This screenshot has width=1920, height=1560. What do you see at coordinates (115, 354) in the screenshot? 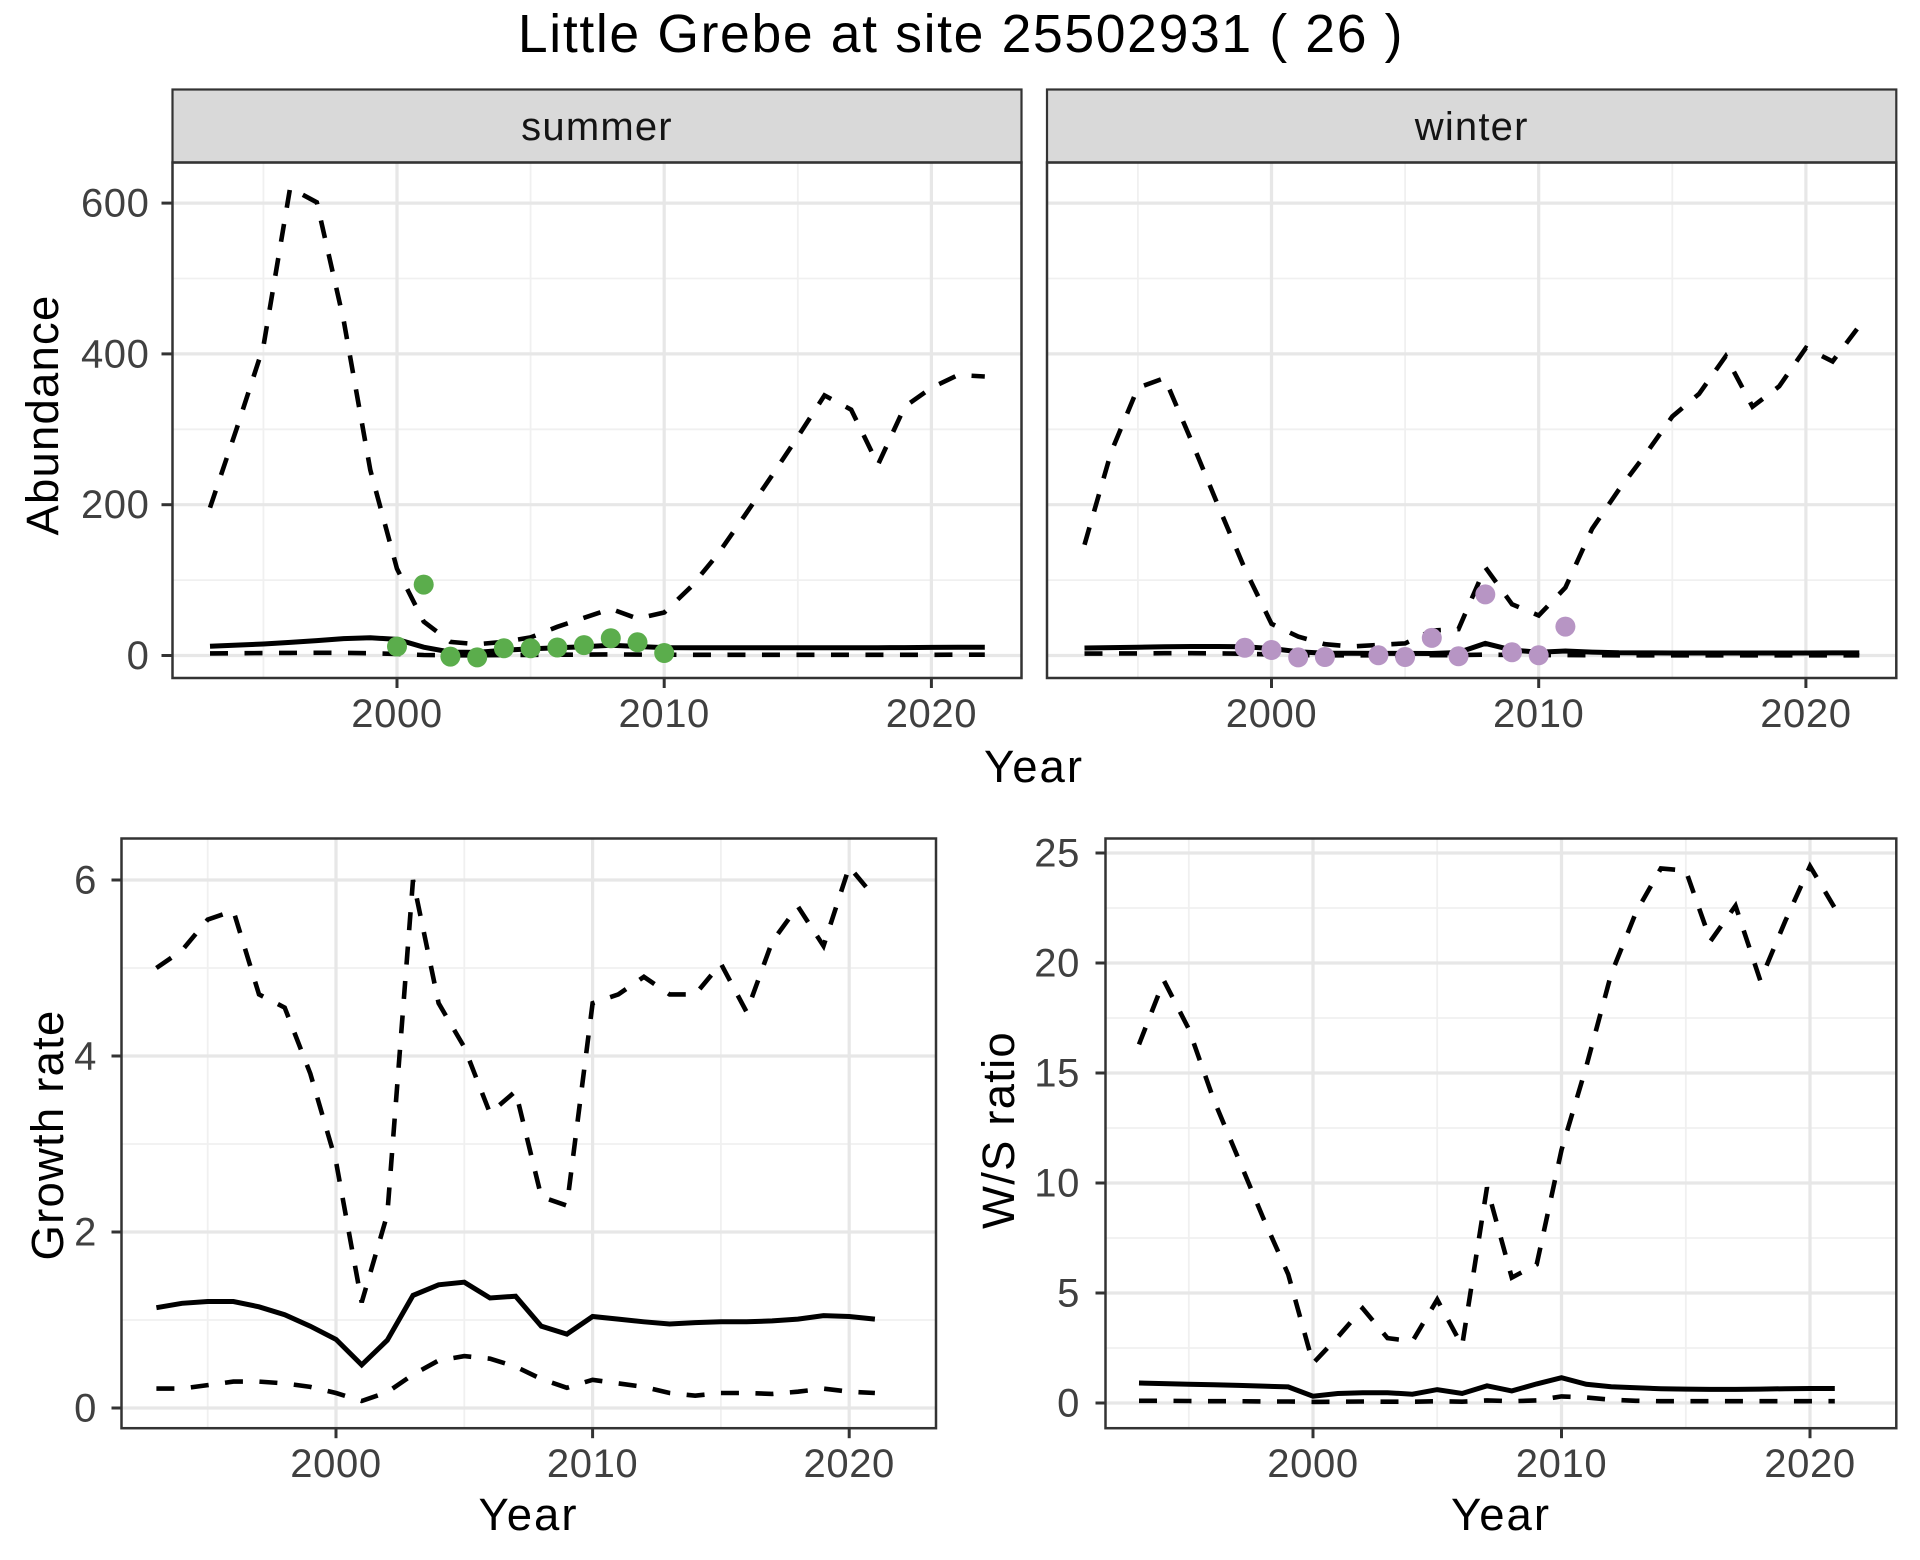
I see `svg-text: 400` at bounding box center [115, 354].